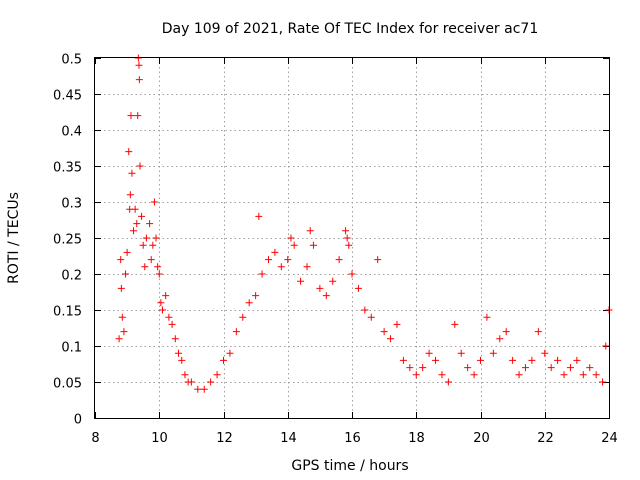  What do you see at coordinates (71, 204) in the screenshot?
I see `y-tick-label: 0.3` at bounding box center [71, 204].